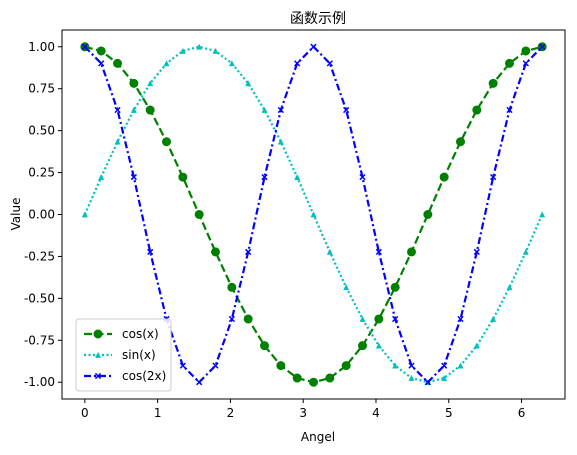  What do you see at coordinates (120, 355) in the screenshot?
I see `legend-item: sin(x)` at bounding box center [120, 355].